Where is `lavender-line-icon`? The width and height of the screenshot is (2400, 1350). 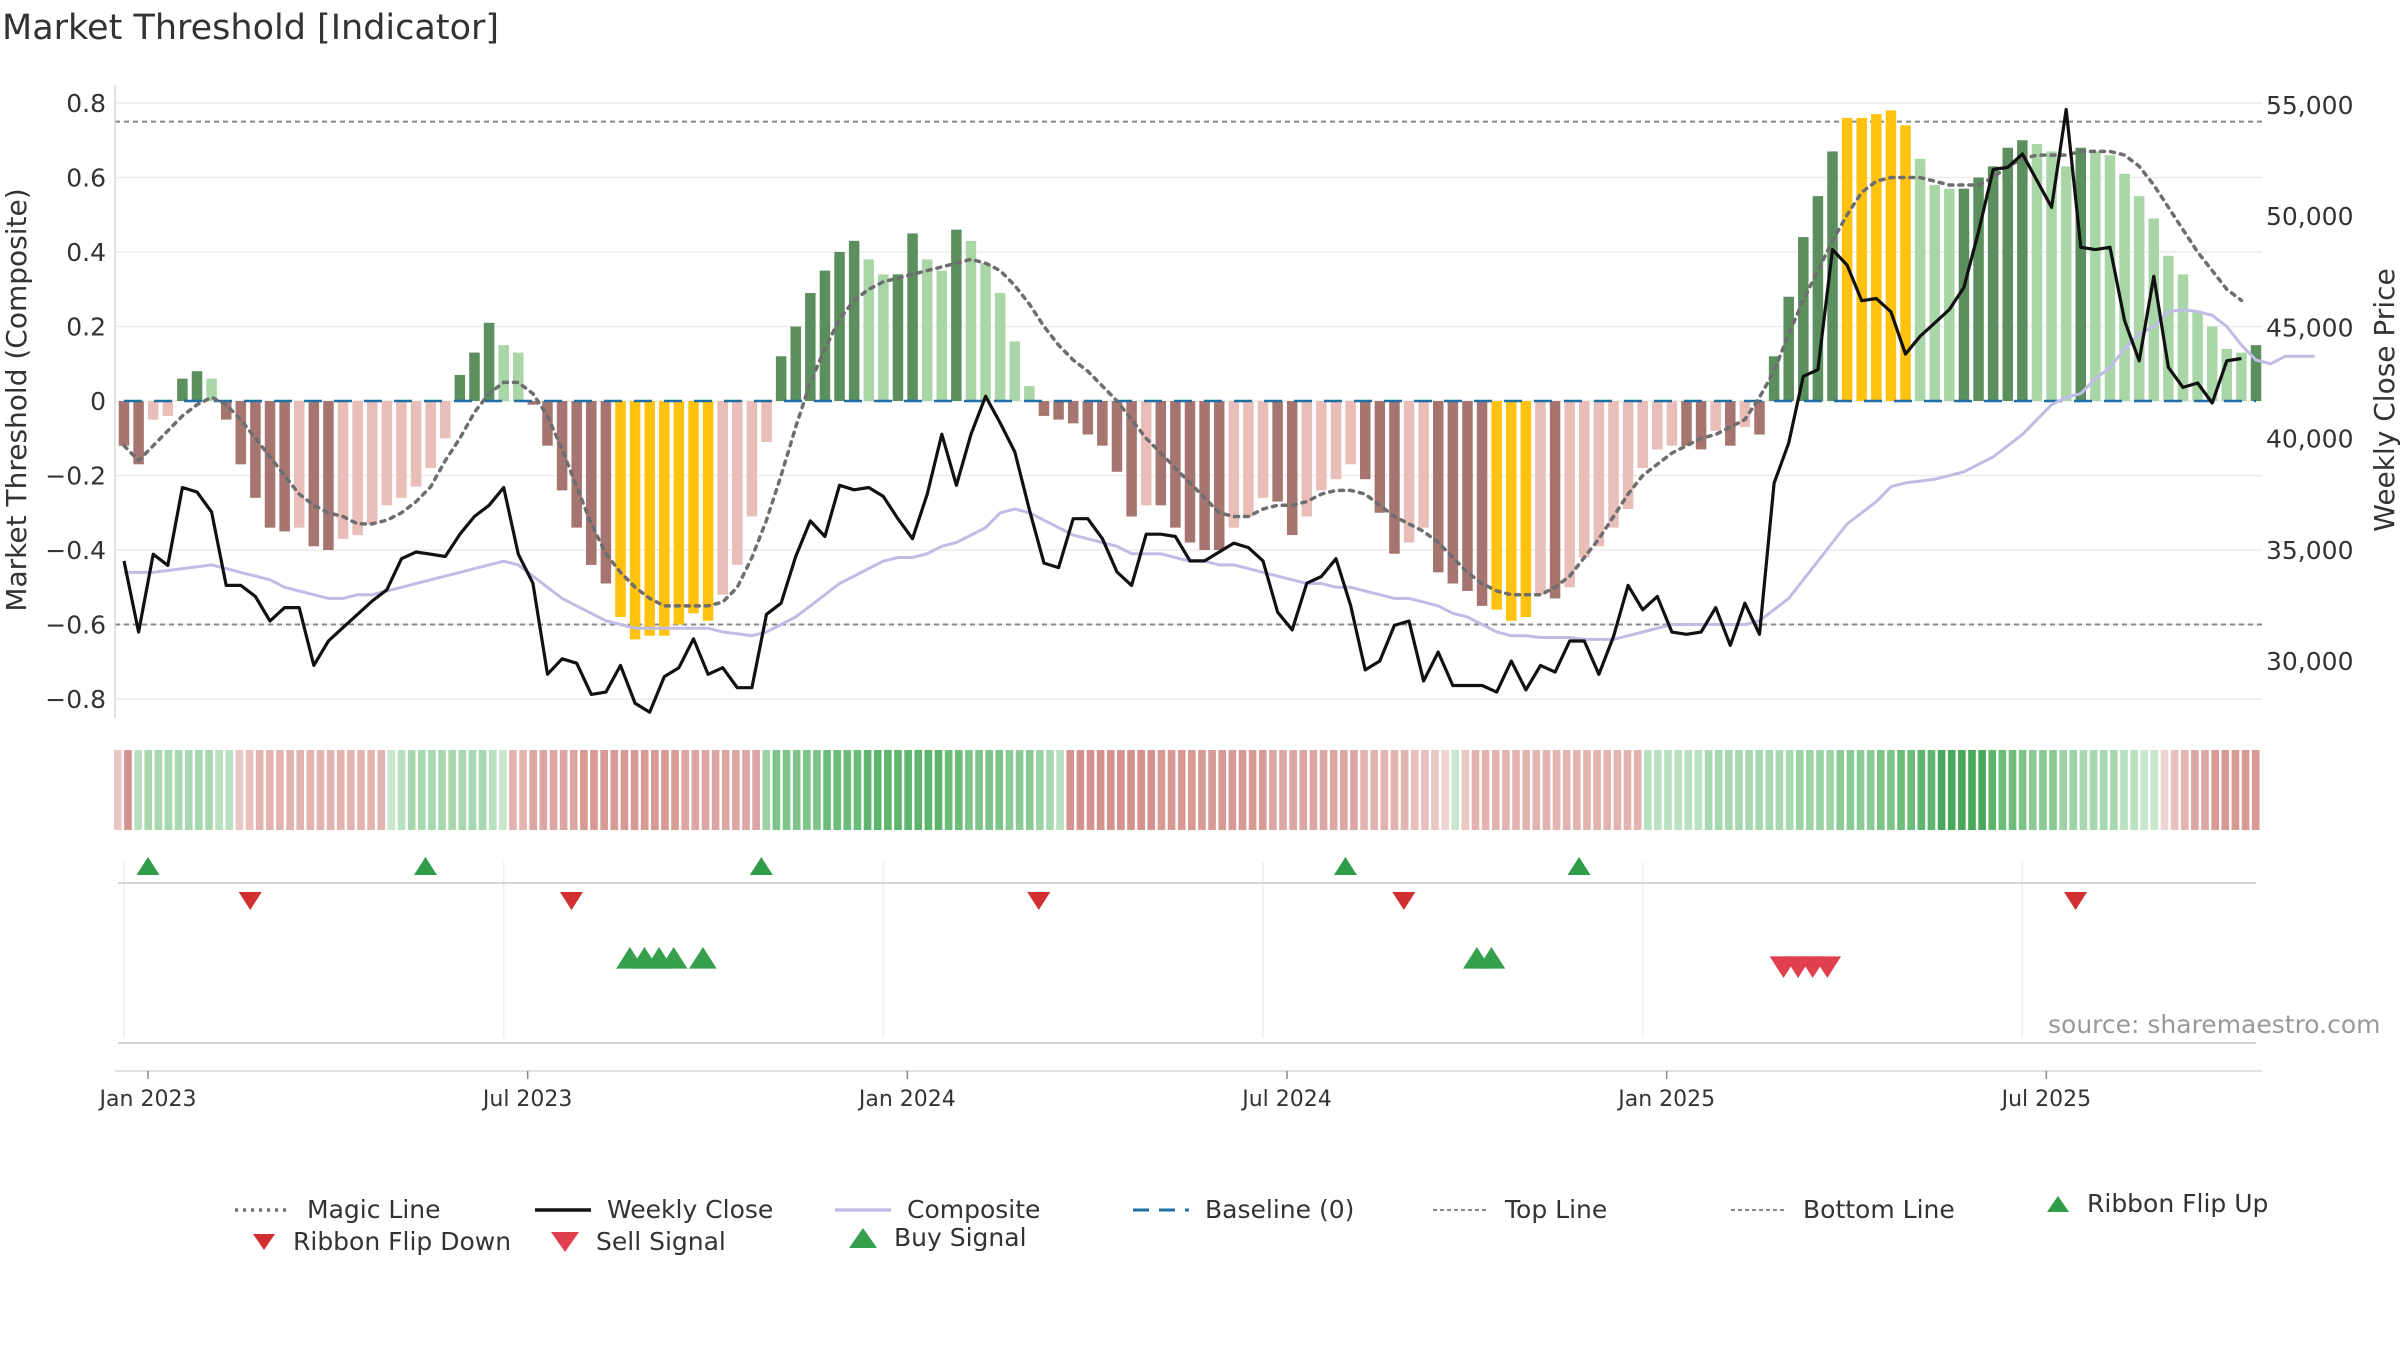
lavender-line-icon is located at coordinates (863, 1209).